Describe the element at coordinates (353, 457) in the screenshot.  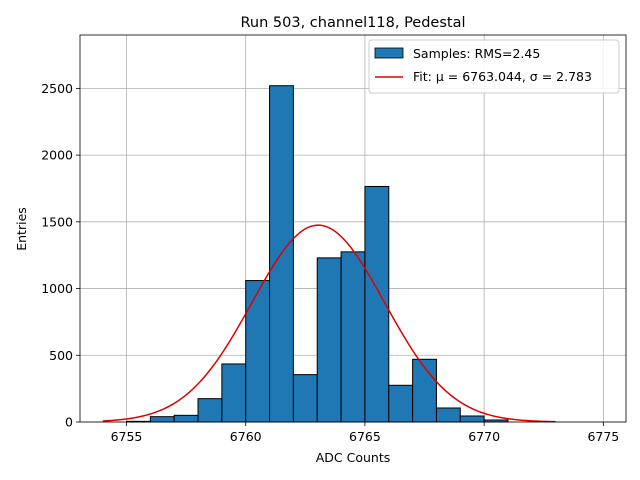
I see `x-axis-label: ADC Counts` at that location.